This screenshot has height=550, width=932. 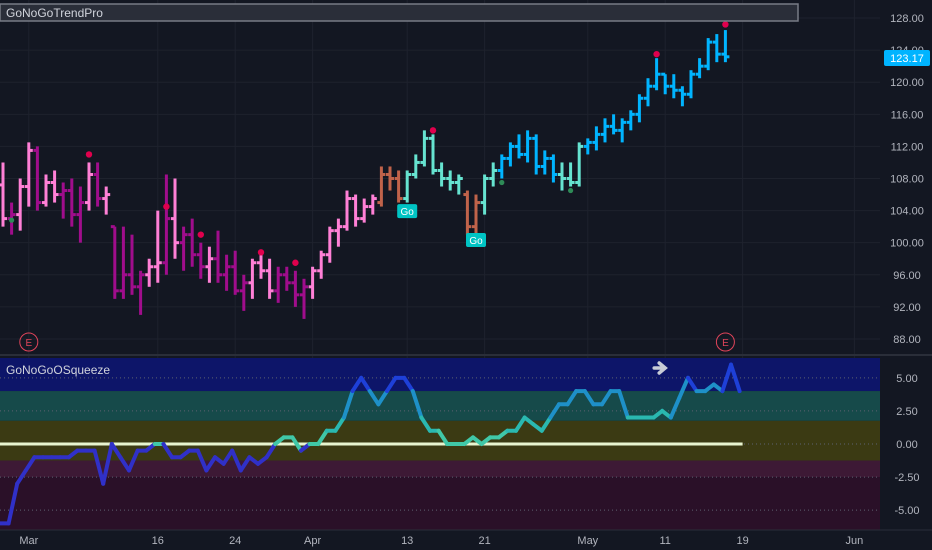 I want to click on time-tick-label: 11, so click(x=664, y=541).